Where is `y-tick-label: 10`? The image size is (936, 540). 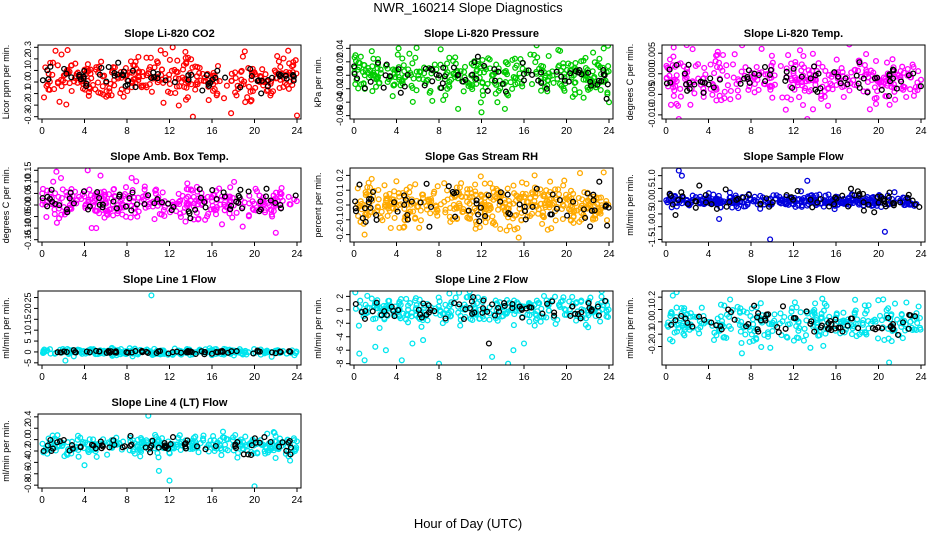
y-tick-label: 10 is located at coordinates (28, 330).